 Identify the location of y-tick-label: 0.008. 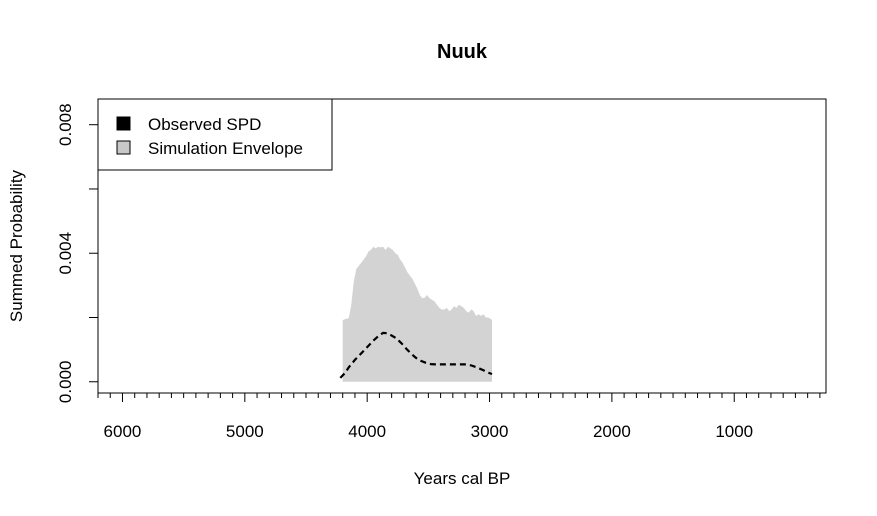
(65, 124).